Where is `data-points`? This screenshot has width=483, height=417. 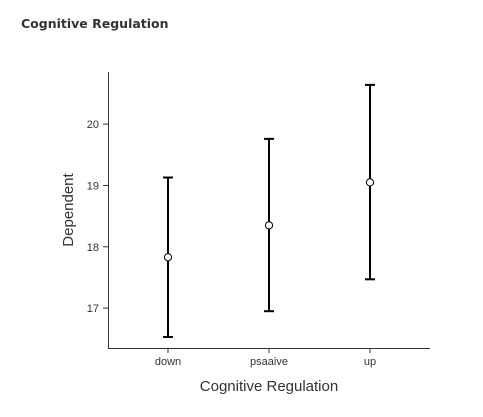 data-points is located at coordinates (269, 220).